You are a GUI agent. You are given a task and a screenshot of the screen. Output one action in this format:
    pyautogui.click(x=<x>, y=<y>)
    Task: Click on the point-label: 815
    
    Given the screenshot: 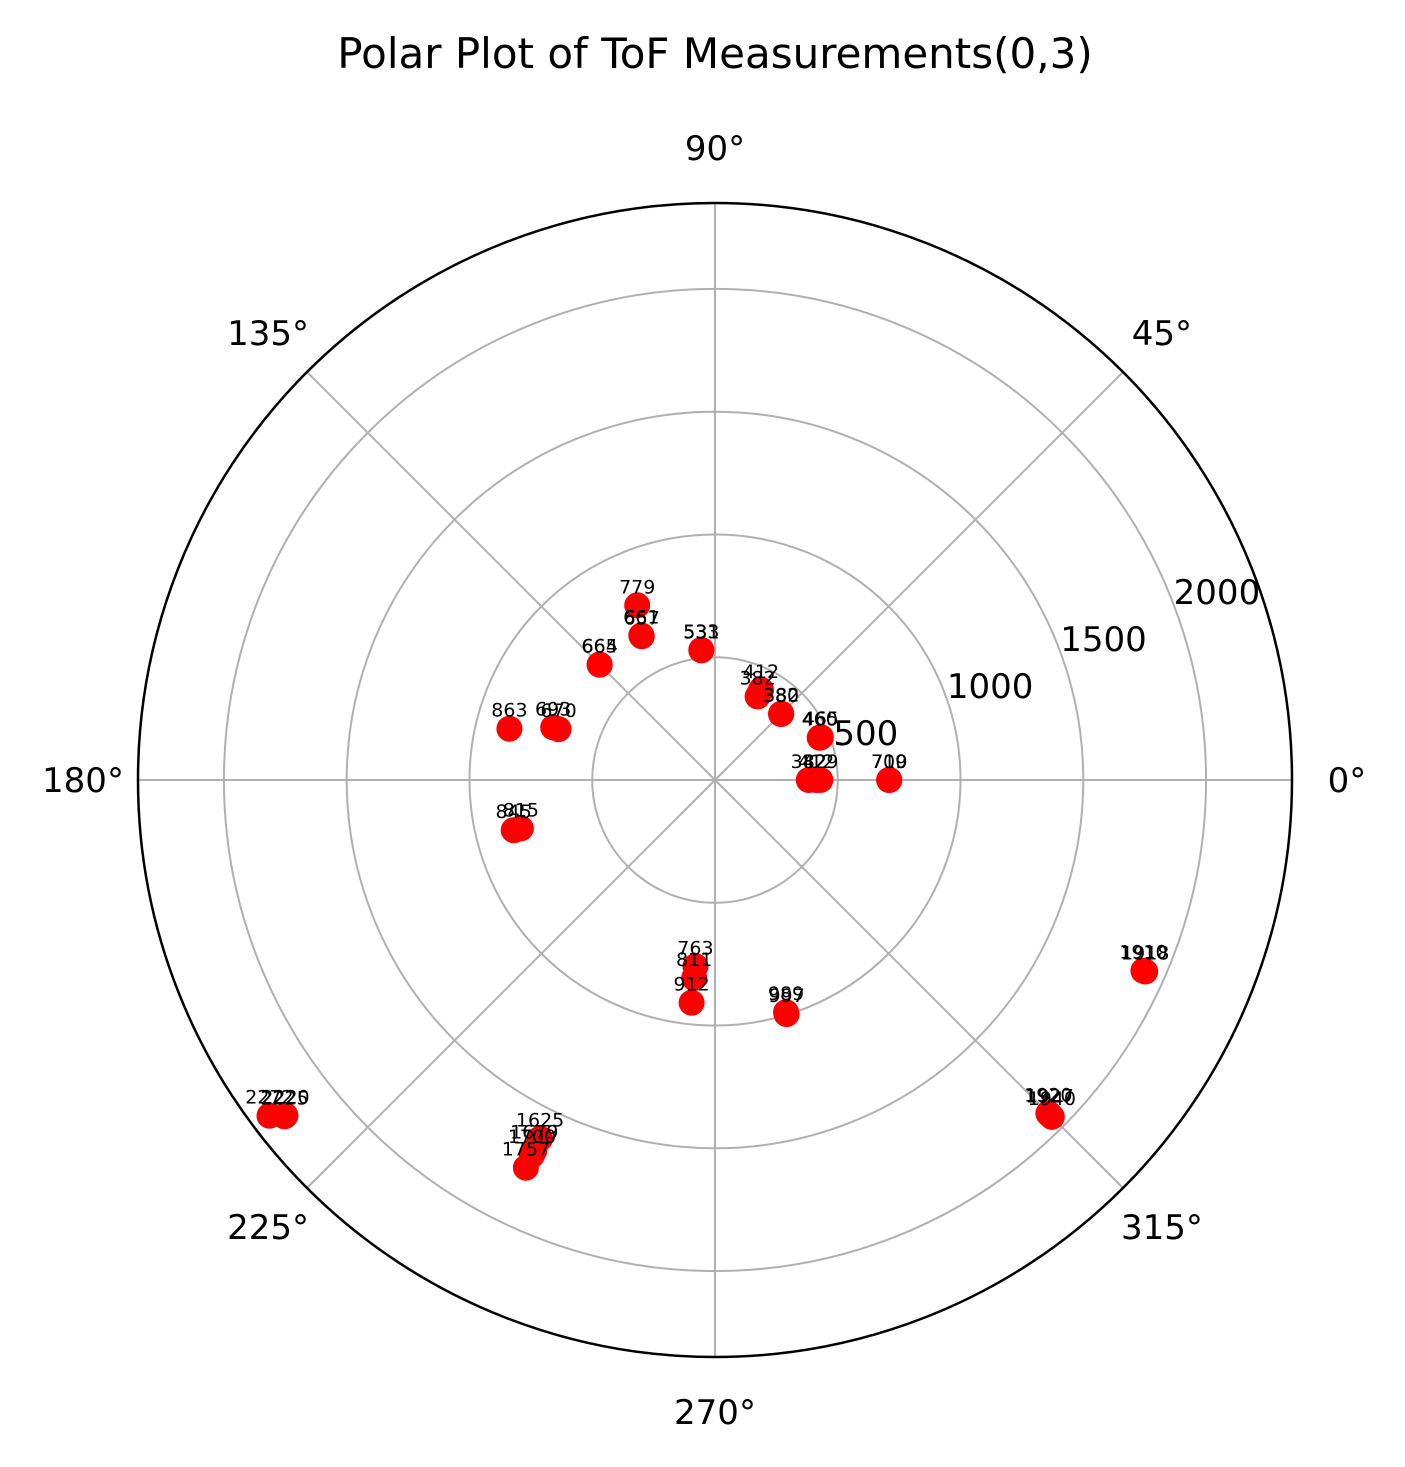 What is the action you would take?
    pyautogui.click(x=521, y=810)
    